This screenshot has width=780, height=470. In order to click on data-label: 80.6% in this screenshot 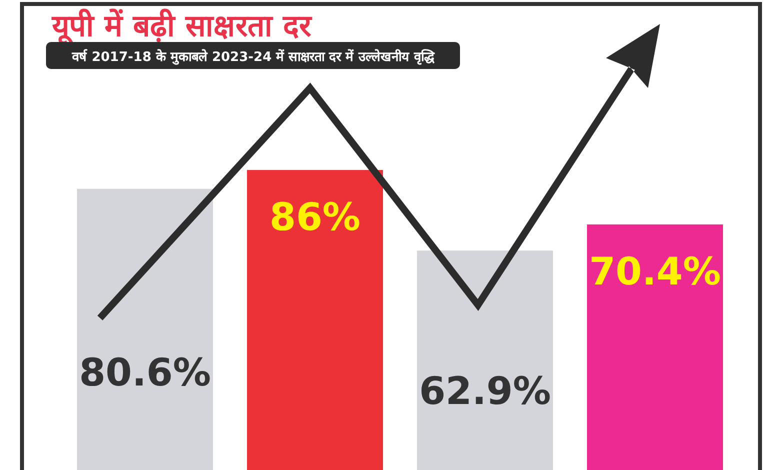, I will do `click(145, 372)`.